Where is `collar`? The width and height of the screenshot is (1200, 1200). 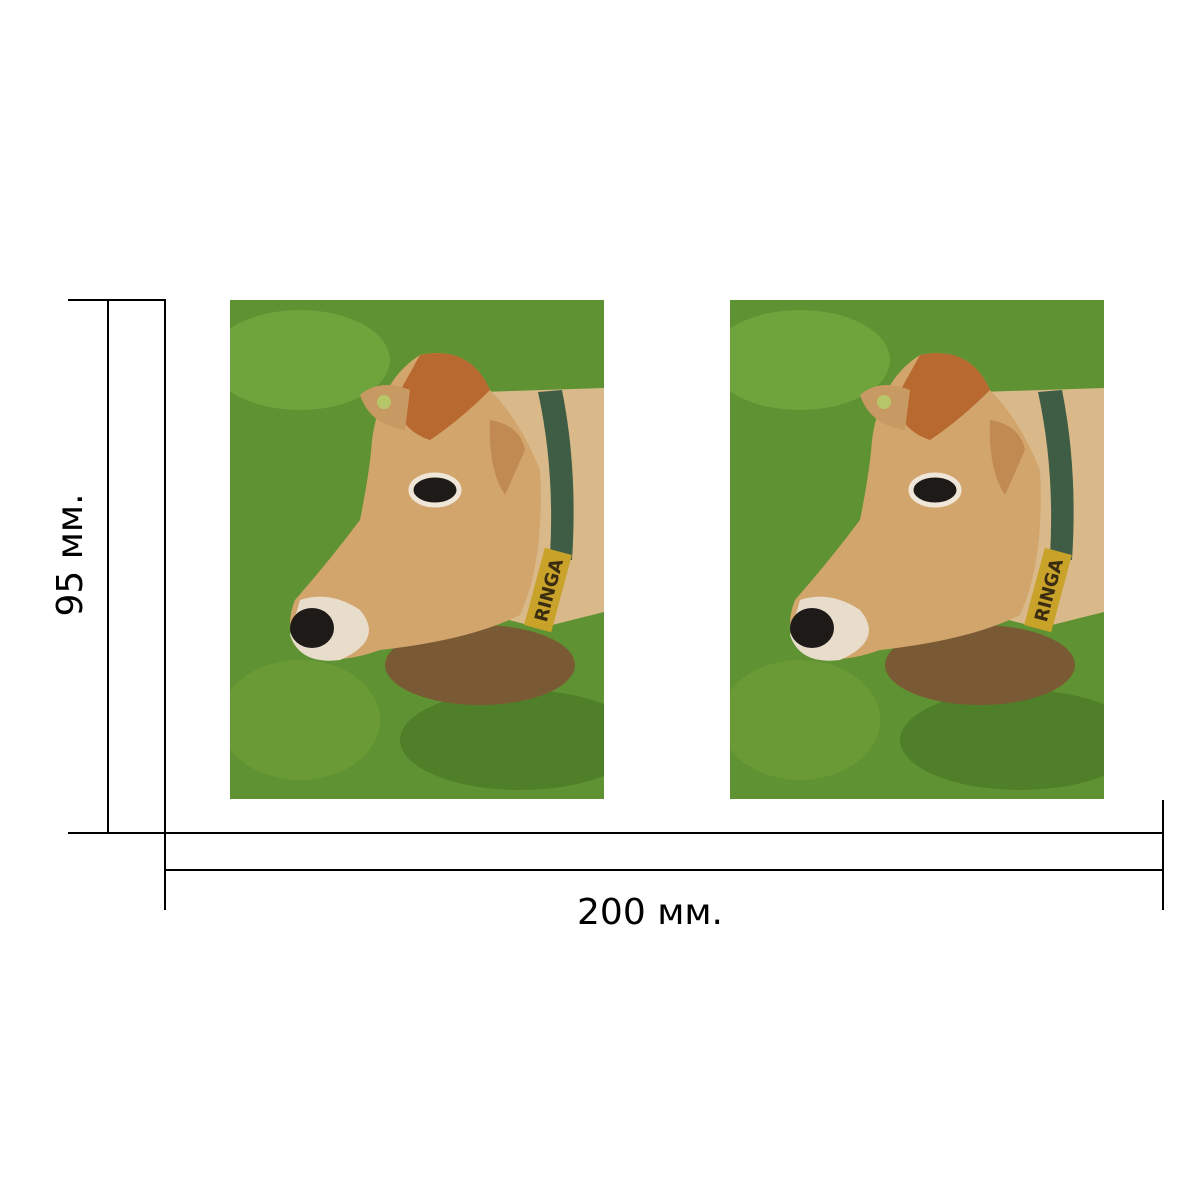 collar is located at coordinates (556, 475).